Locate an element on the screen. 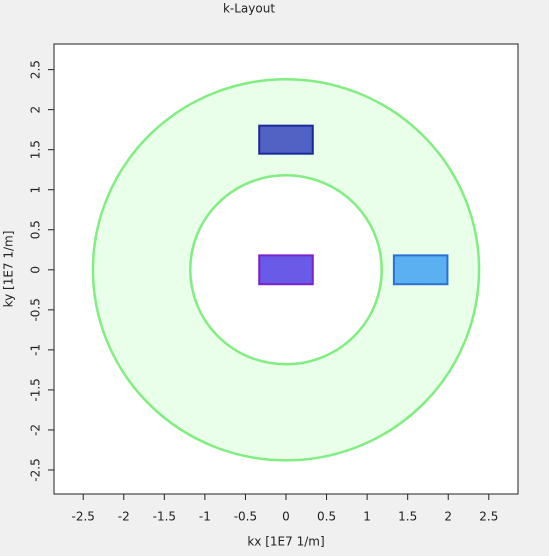 This screenshot has height=556, width=549. y-tick-label: -2 is located at coordinates (36, 430).